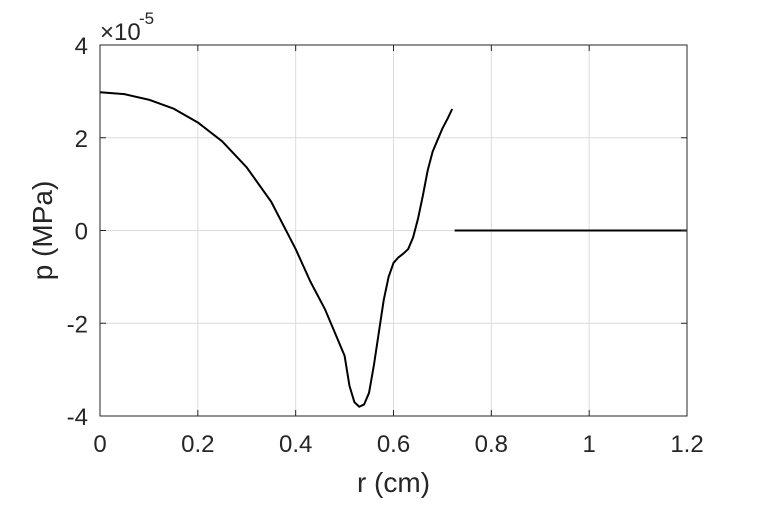 The height and width of the screenshot is (505, 760). What do you see at coordinates (42, 231) in the screenshot?
I see `y-axis-label: p (MPa)` at bounding box center [42, 231].